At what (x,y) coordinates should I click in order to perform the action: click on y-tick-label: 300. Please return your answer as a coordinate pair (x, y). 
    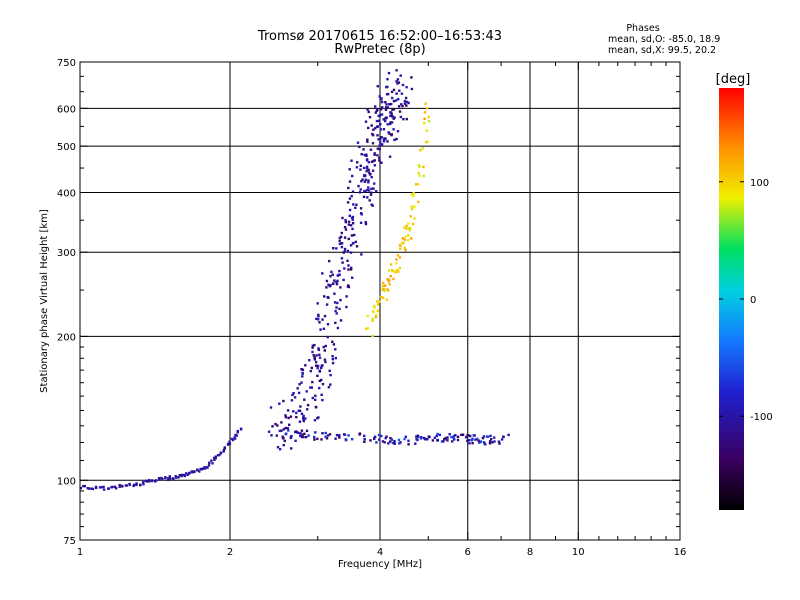
    Looking at the image, I should click on (66, 253).